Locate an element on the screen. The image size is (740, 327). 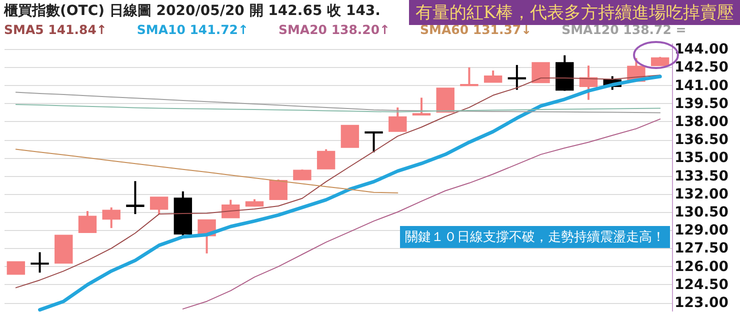
text: SMA5 141.84↑ is located at coordinates (55, 29).